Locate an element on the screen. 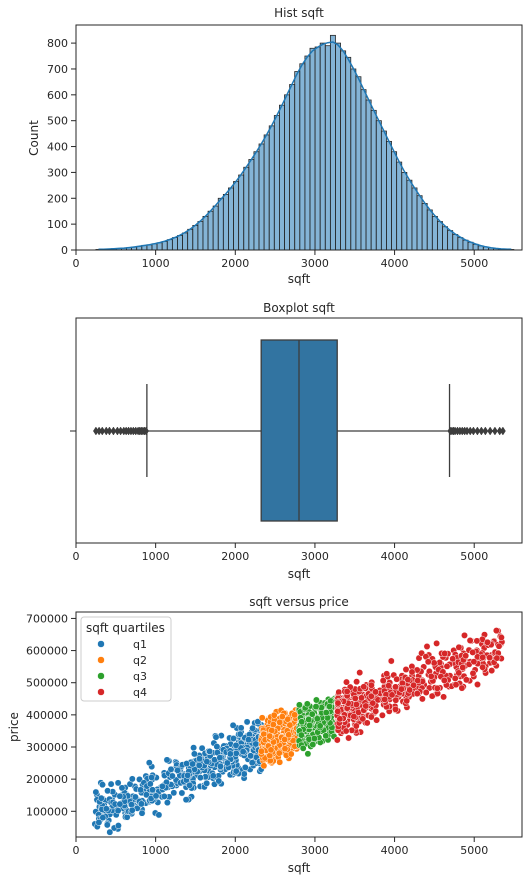 This screenshot has width=529, height=882. legend-frame is located at coordinates (126, 659).